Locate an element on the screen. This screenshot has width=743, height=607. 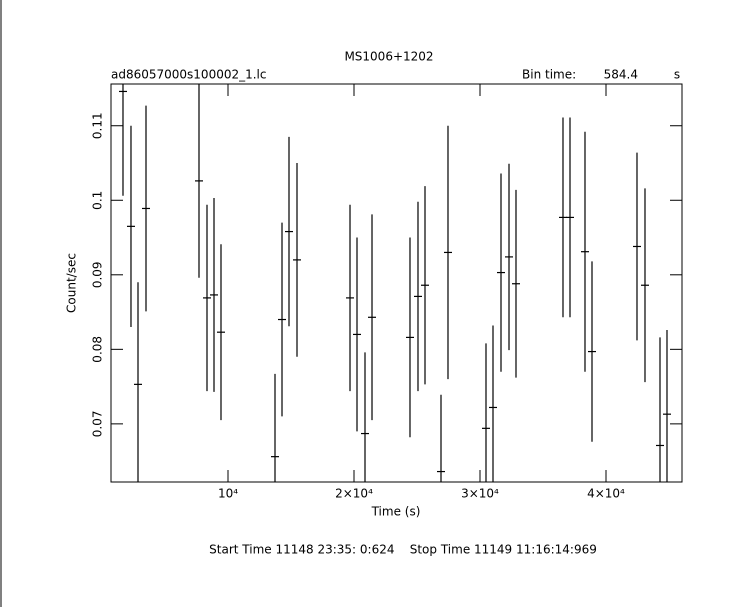
y-tick-label: 0.1 is located at coordinates (98, 200).